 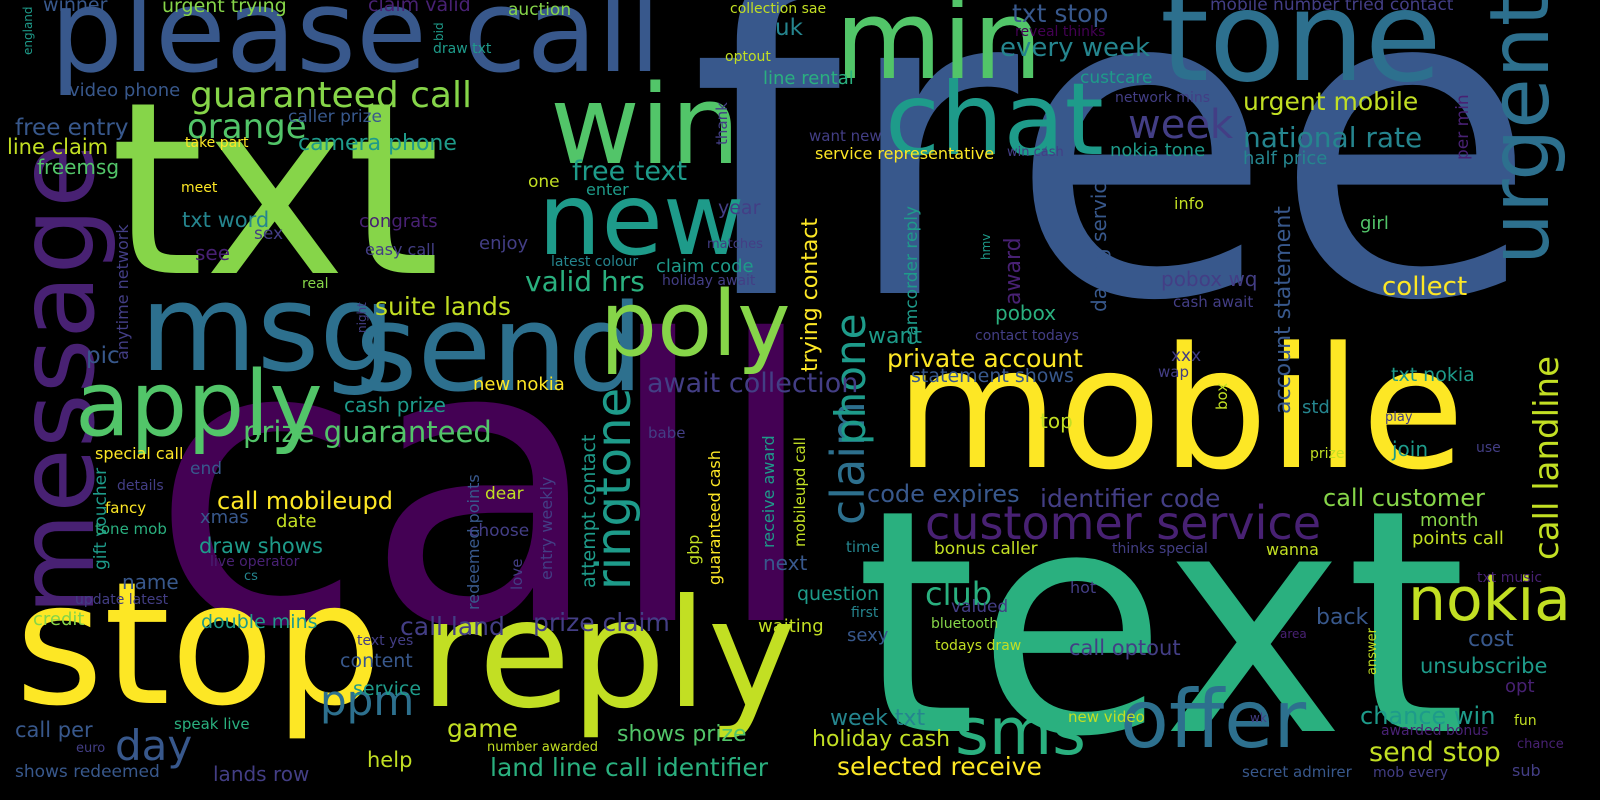 I want to click on word-please-call: please call, so click(x=355, y=49).